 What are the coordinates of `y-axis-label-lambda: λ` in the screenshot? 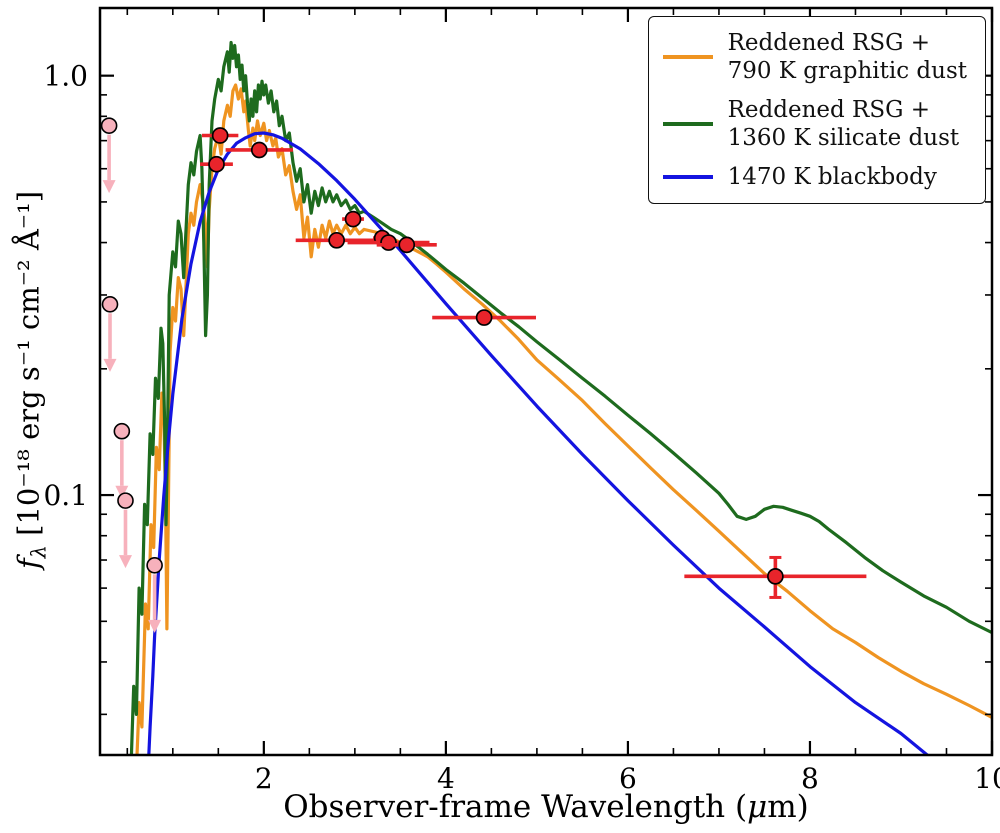 It's located at (38, 552).